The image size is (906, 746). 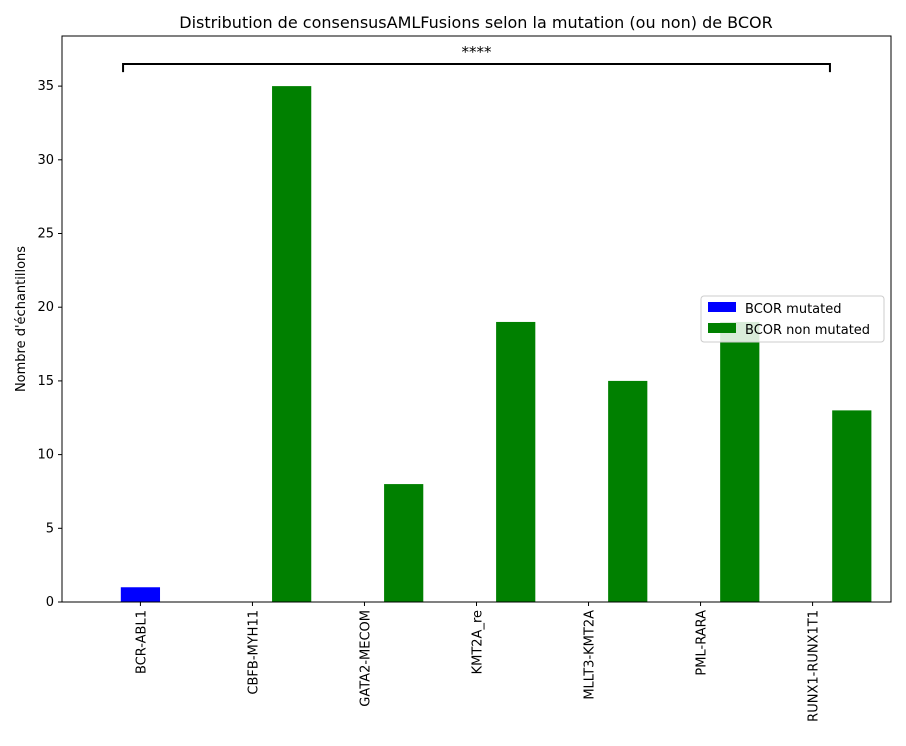 What do you see at coordinates (722, 307) in the screenshot?
I see `legend-swatch-bcor-mutated` at bounding box center [722, 307].